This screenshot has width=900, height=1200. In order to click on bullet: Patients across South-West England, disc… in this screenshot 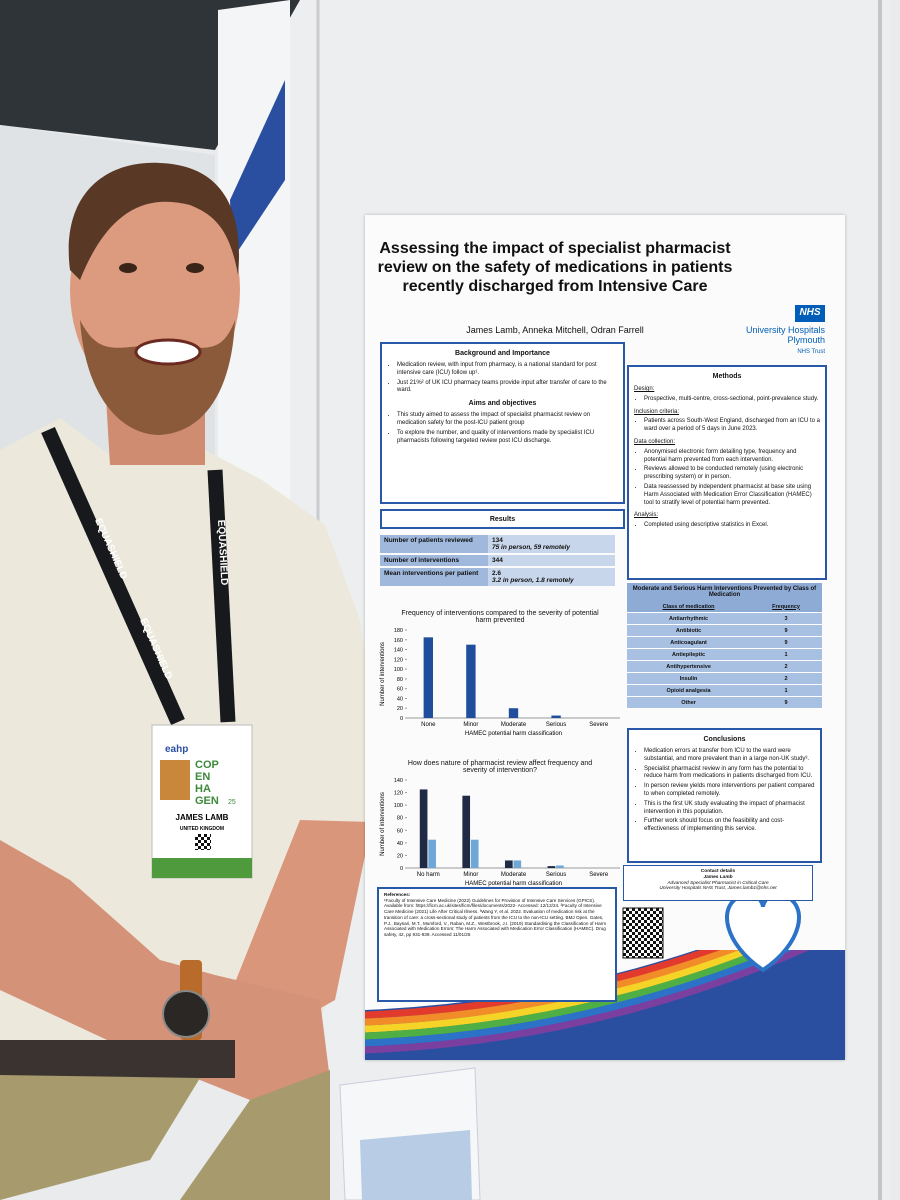, I will do `click(732, 426)`.